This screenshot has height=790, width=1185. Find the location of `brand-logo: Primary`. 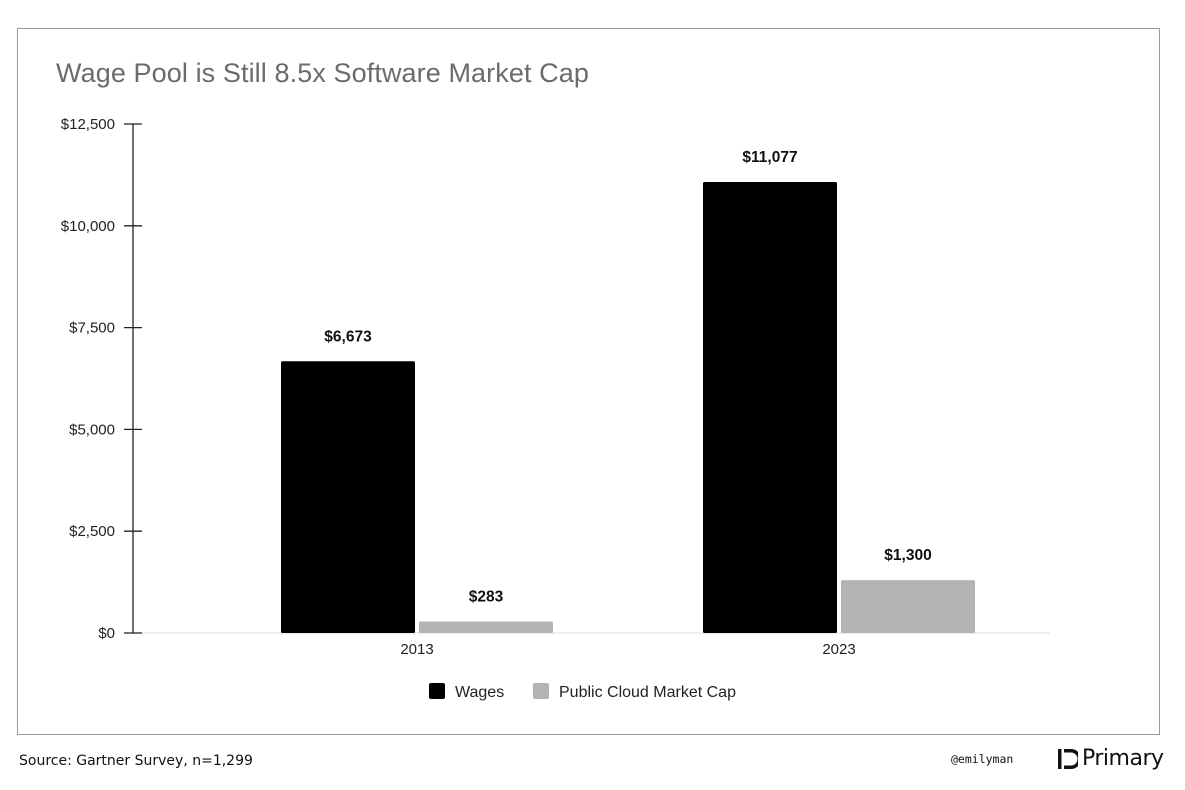

brand-logo: Primary is located at coordinates (1111, 758).